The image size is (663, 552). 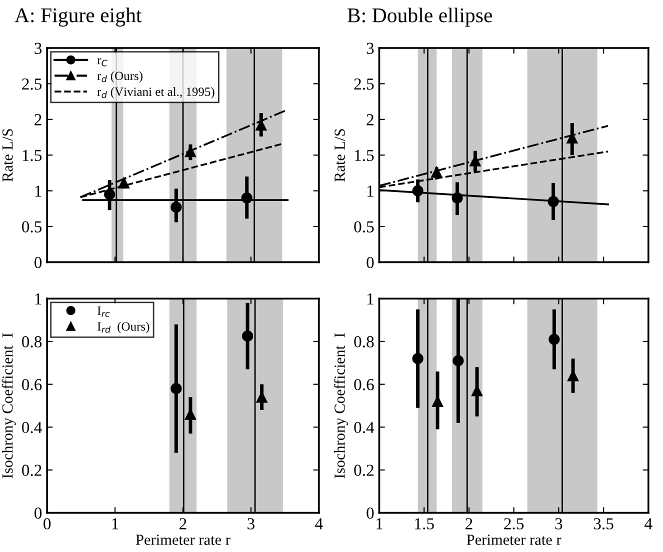 What do you see at coordinates (102, 62) in the screenshot?
I see `legend-label: r$_{C}$` at bounding box center [102, 62].